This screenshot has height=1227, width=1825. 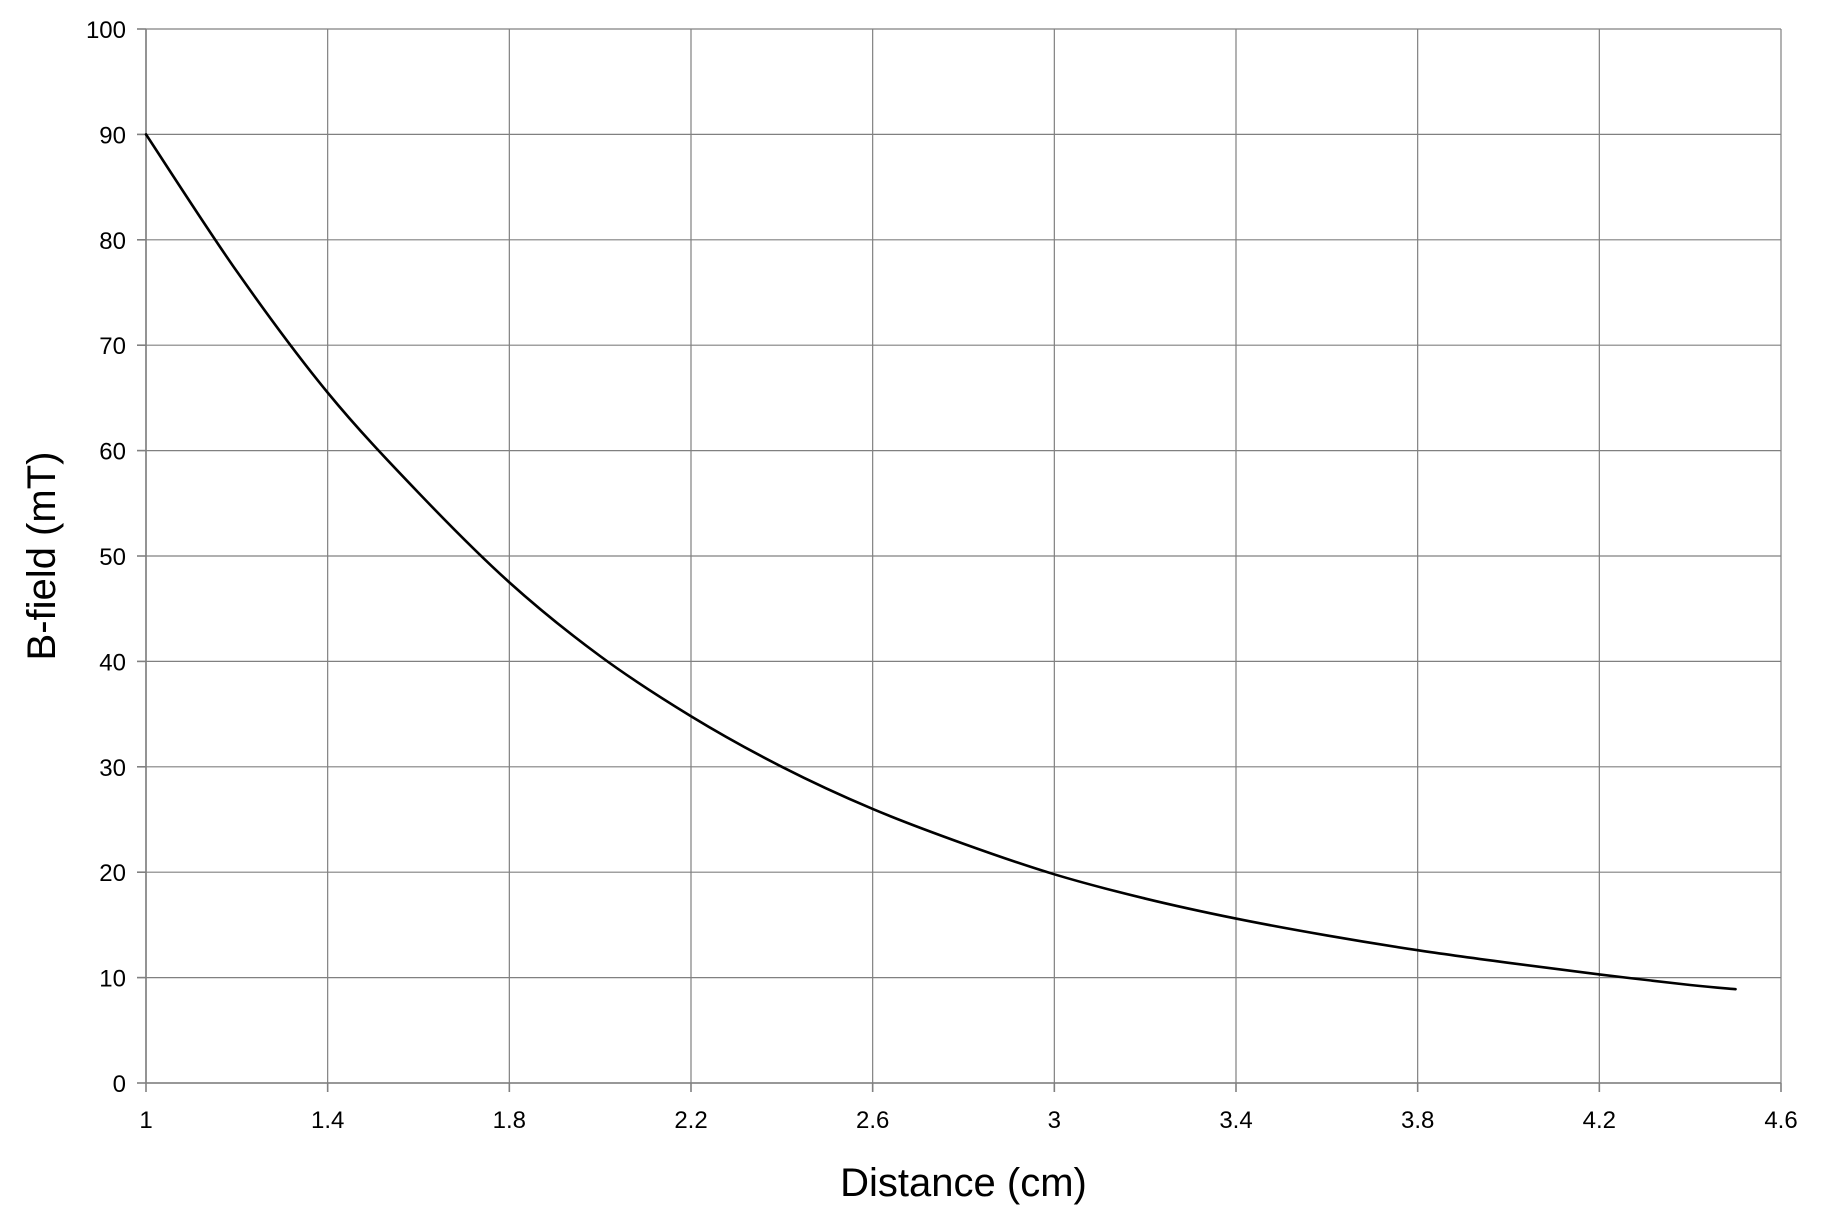 I want to click on y-tick-label: 40, so click(x=112, y=662).